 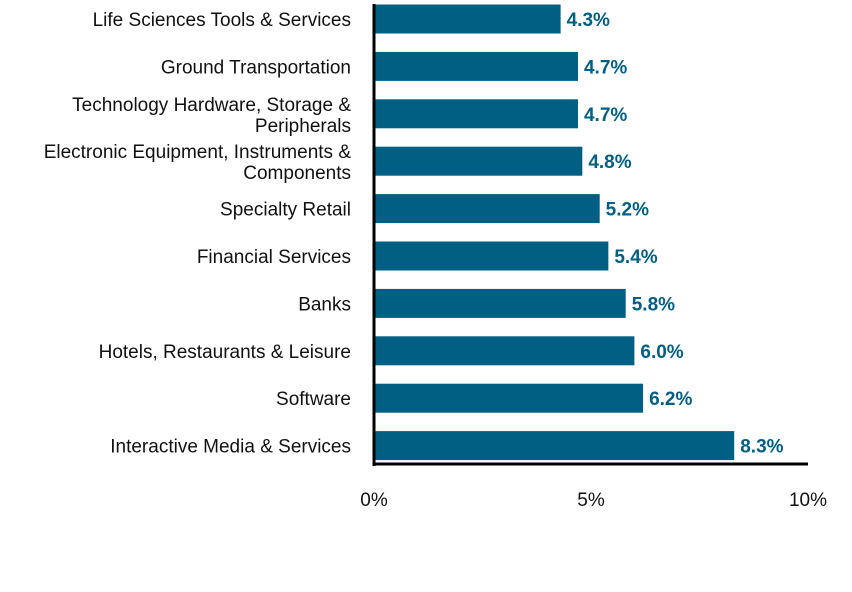 I want to click on bar-value-label: 5.2%, so click(x=627, y=210).